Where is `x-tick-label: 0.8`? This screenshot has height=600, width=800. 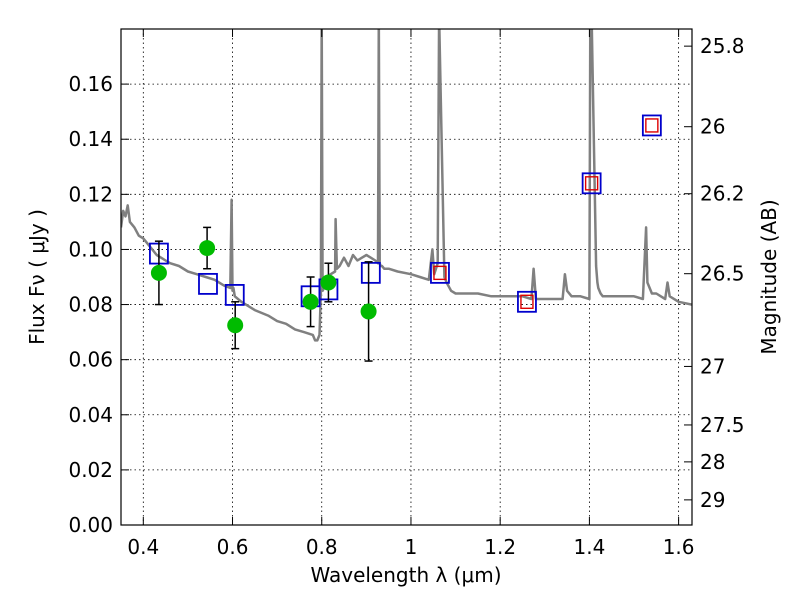 x-tick-label: 0.8 is located at coordinates (322, 547).